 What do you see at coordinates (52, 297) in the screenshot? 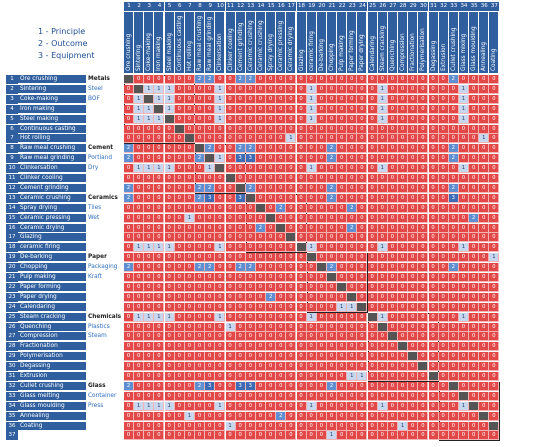
I see `row-process-name: Paper drying` at bounding box center [52, 297].